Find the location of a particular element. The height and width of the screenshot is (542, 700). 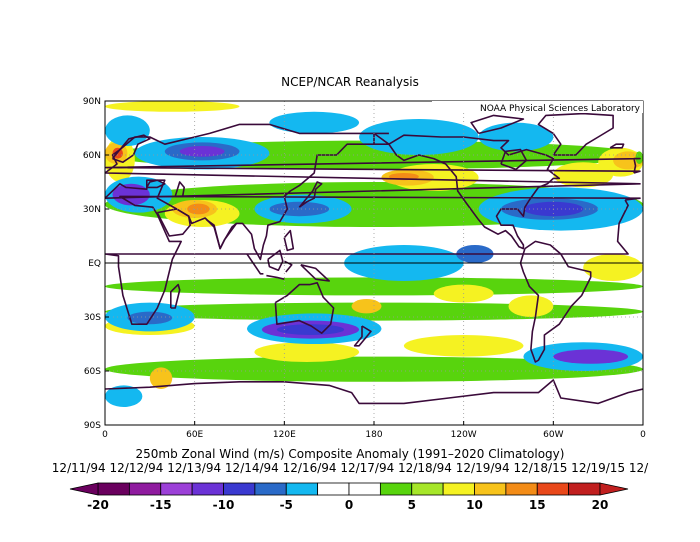

credit-box is located at coordinates (537, 107).